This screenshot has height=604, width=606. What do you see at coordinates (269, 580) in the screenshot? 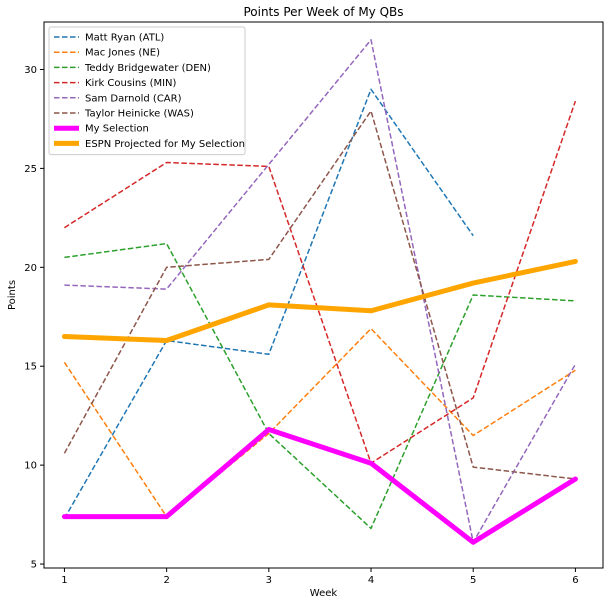
I see `x-tick-label: 3` at bounding box center [269, 580].